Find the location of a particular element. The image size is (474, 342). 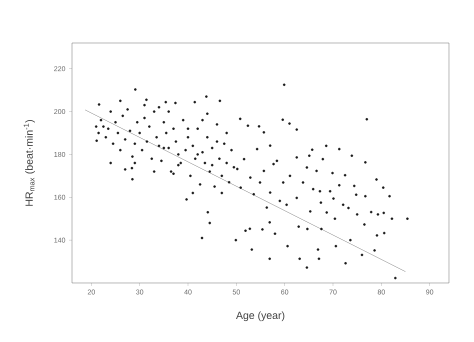

y-axis-title: HR$_{max}$ (beat·min$^{-1}$) is located at coordinates (29, 163).